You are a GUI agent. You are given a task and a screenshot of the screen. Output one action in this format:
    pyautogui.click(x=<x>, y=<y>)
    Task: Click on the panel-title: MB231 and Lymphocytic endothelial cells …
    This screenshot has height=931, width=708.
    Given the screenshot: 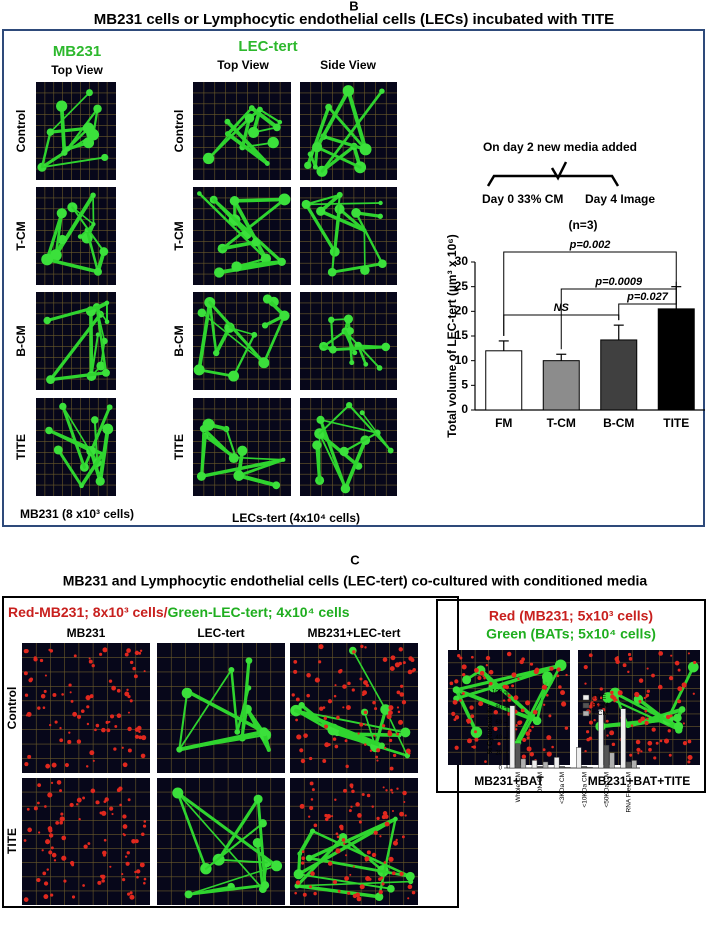 What is the action you would take?
    pyautogui.click(x=355, y=581)
    